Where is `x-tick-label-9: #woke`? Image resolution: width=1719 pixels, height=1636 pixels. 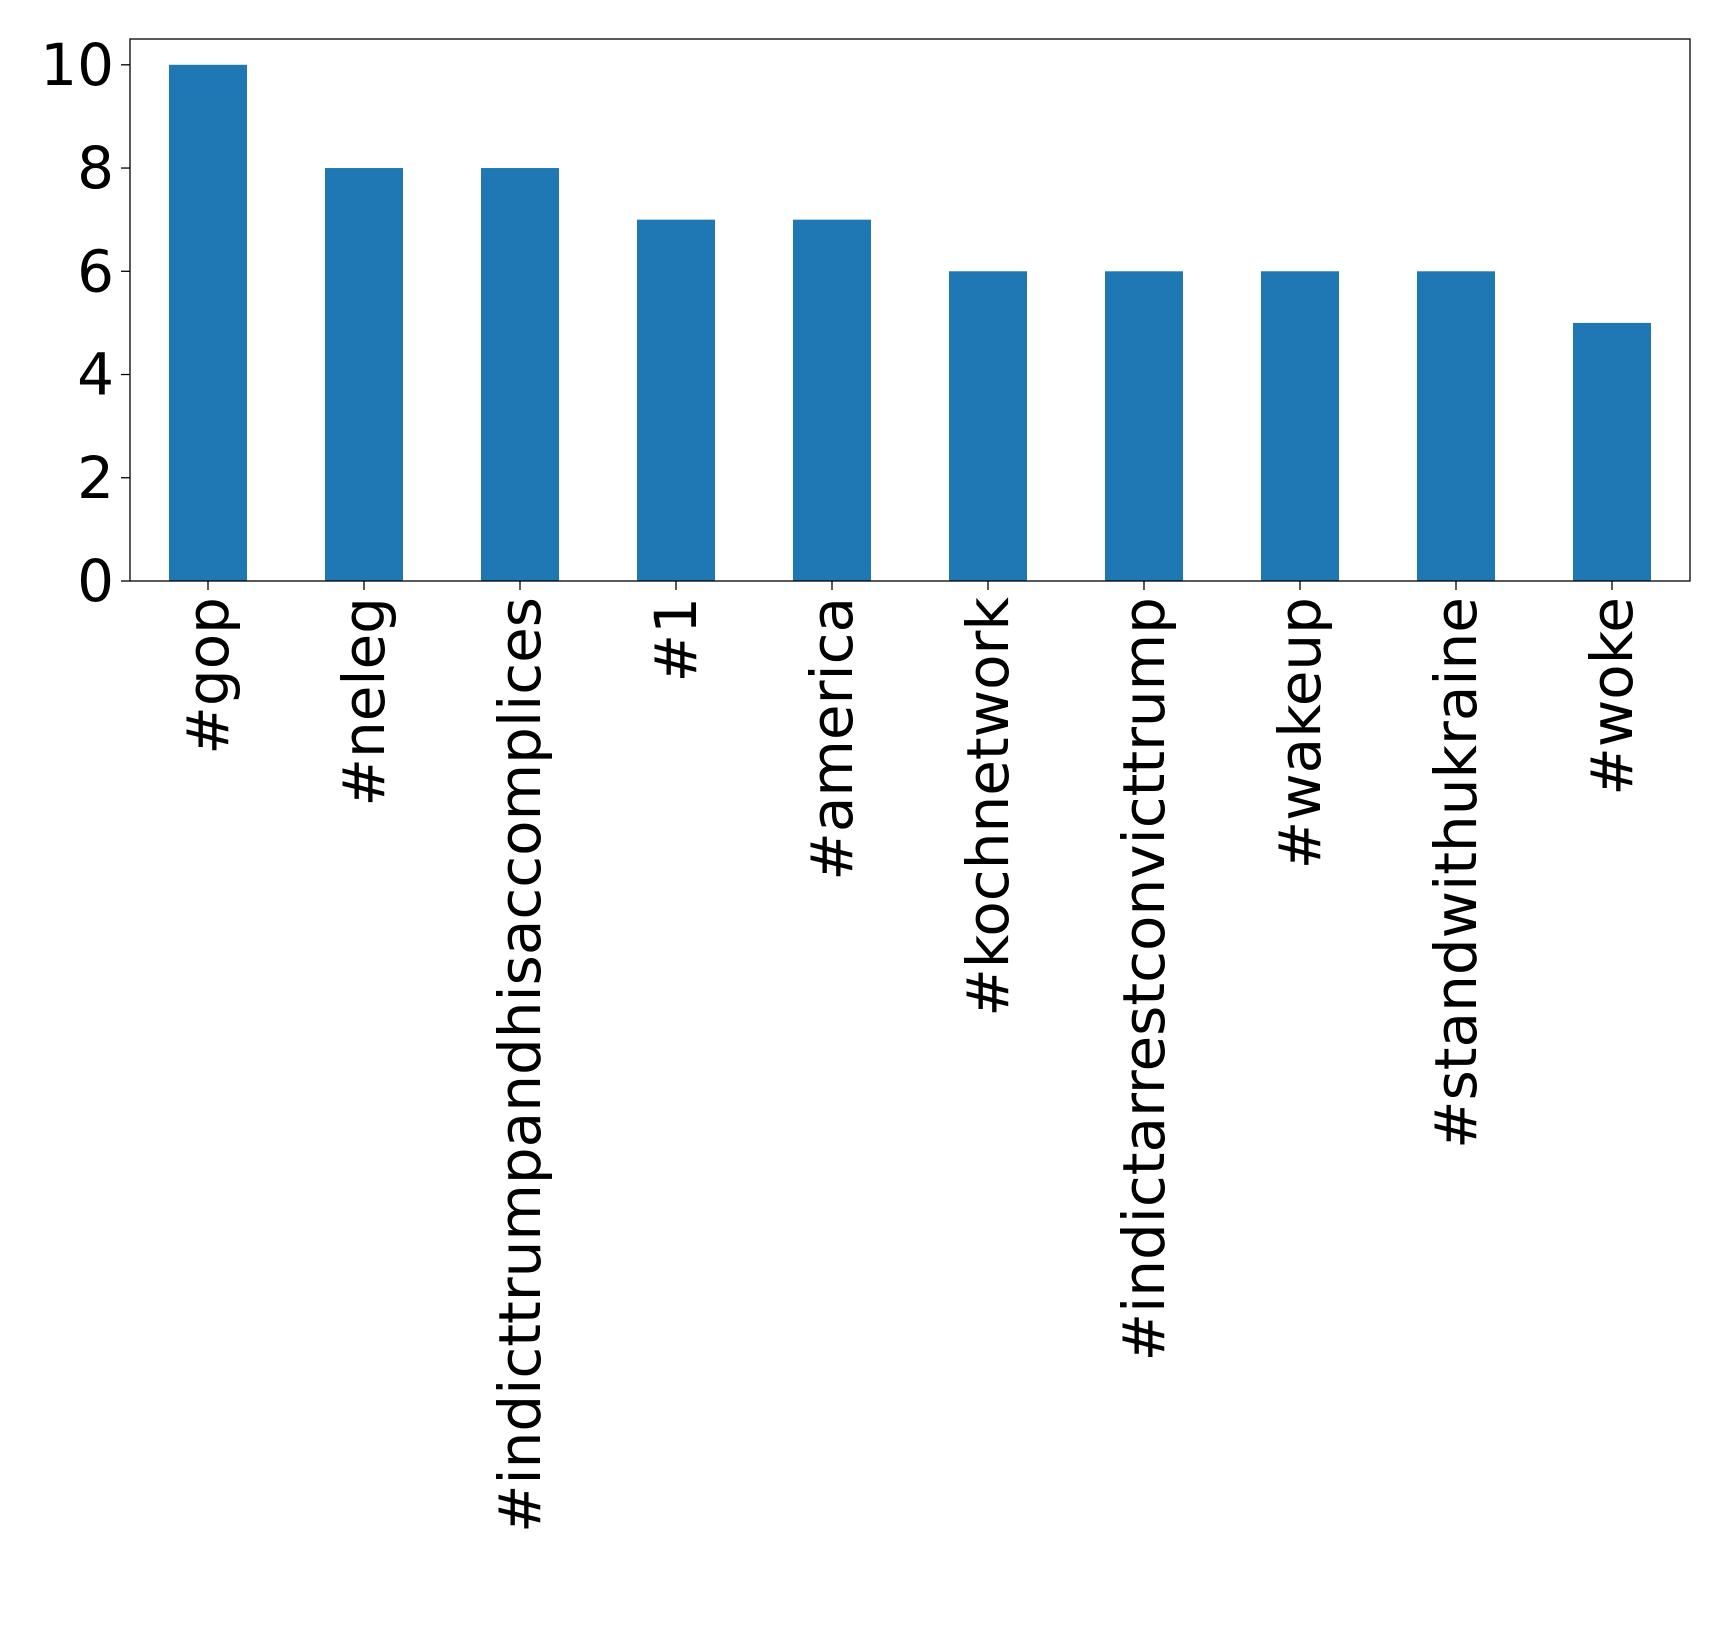 x-tick-label-9: #woke is located at coordinates (1612, 696).